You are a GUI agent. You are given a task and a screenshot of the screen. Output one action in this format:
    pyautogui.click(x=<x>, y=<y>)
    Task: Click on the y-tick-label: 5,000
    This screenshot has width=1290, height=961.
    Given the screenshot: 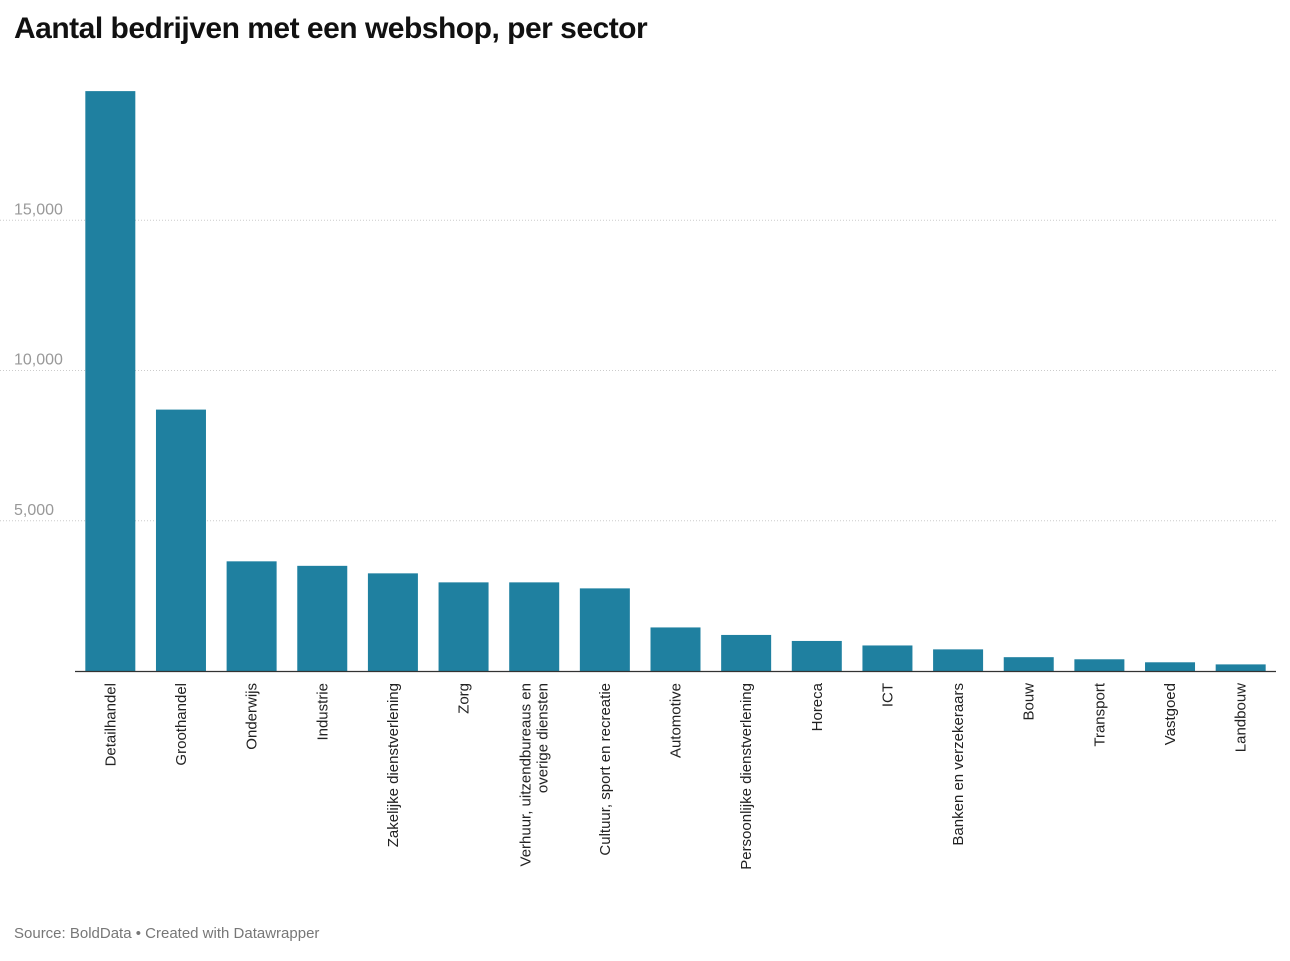 What is the action you would take?
    pyautogui.click(x=34, y=510)
    